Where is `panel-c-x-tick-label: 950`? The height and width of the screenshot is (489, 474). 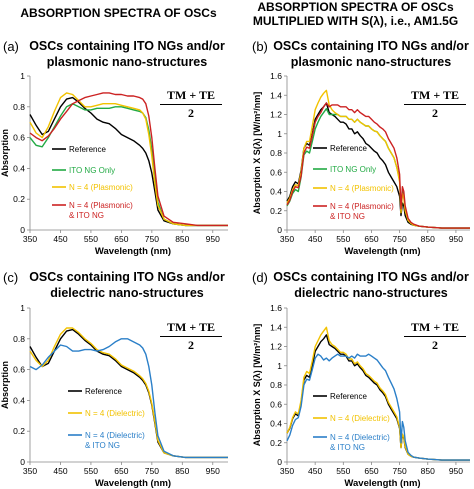 panel-c-x-tick-label: 950 is located at coordinates (213, 471).